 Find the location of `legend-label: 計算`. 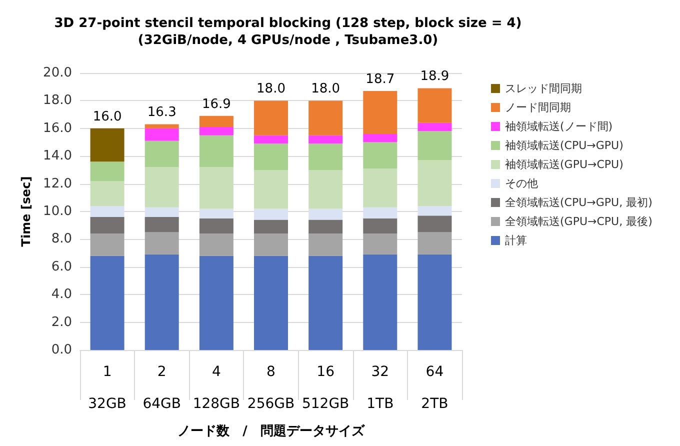

legend-label: 計算 is located at coordinates (516, 240).